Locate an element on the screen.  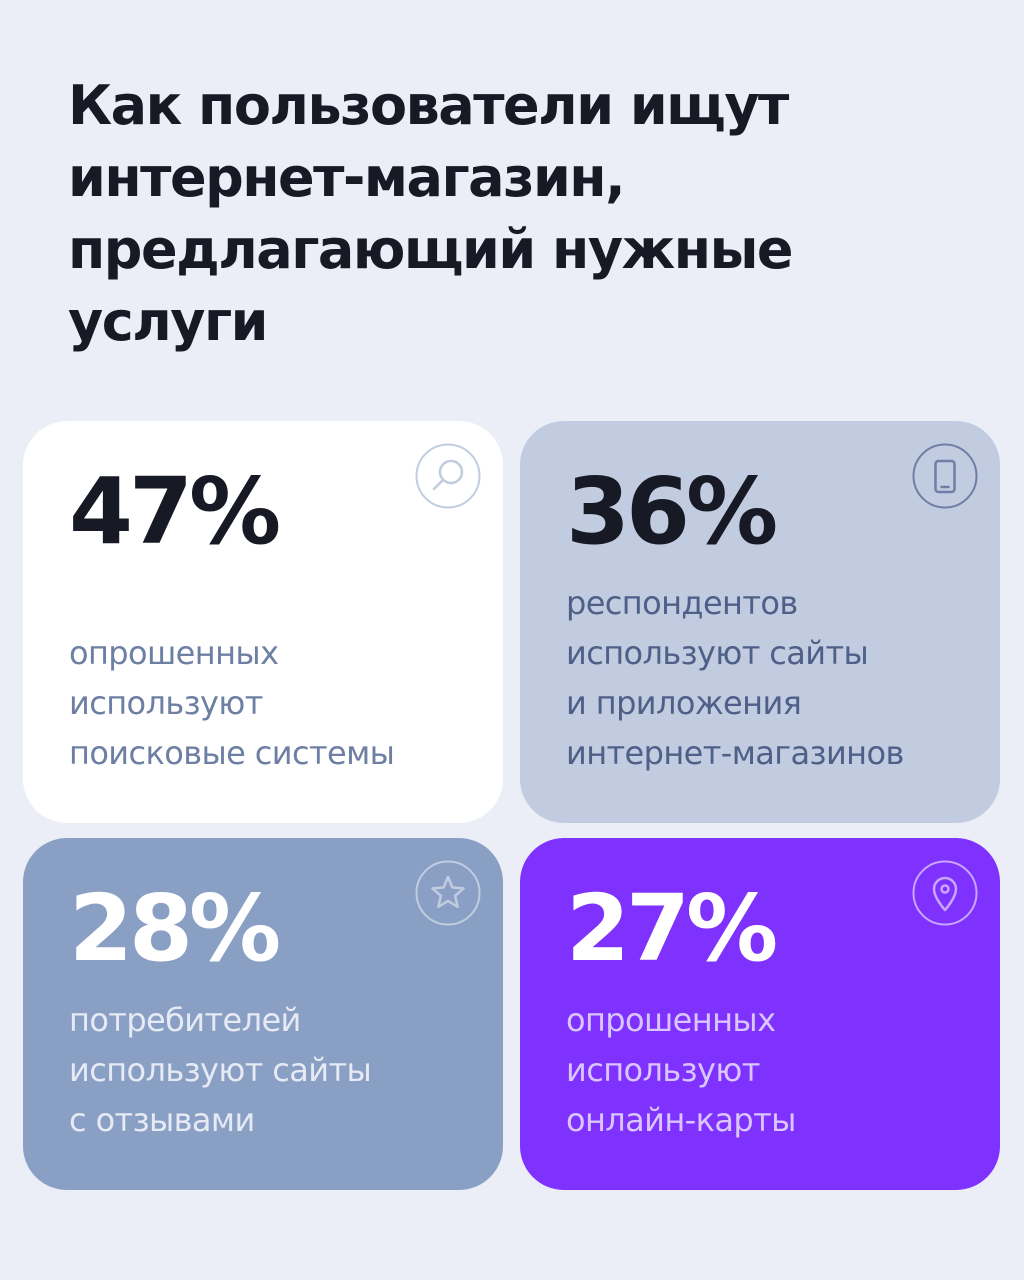
stat-value: 36% is located at coordinates (672, 511).